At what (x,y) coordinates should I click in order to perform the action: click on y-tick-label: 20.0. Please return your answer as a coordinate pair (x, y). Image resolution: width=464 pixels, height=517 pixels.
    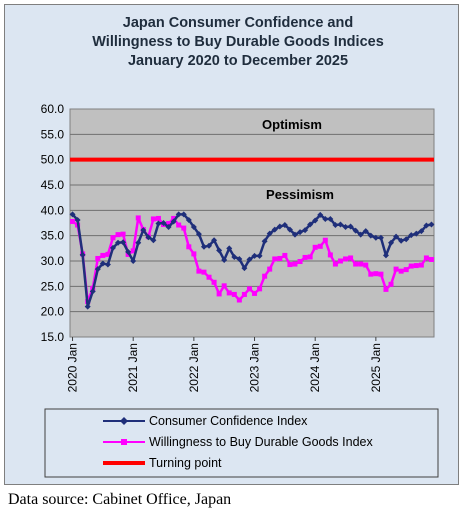
    Looking at the image, I should click on (53, 312).